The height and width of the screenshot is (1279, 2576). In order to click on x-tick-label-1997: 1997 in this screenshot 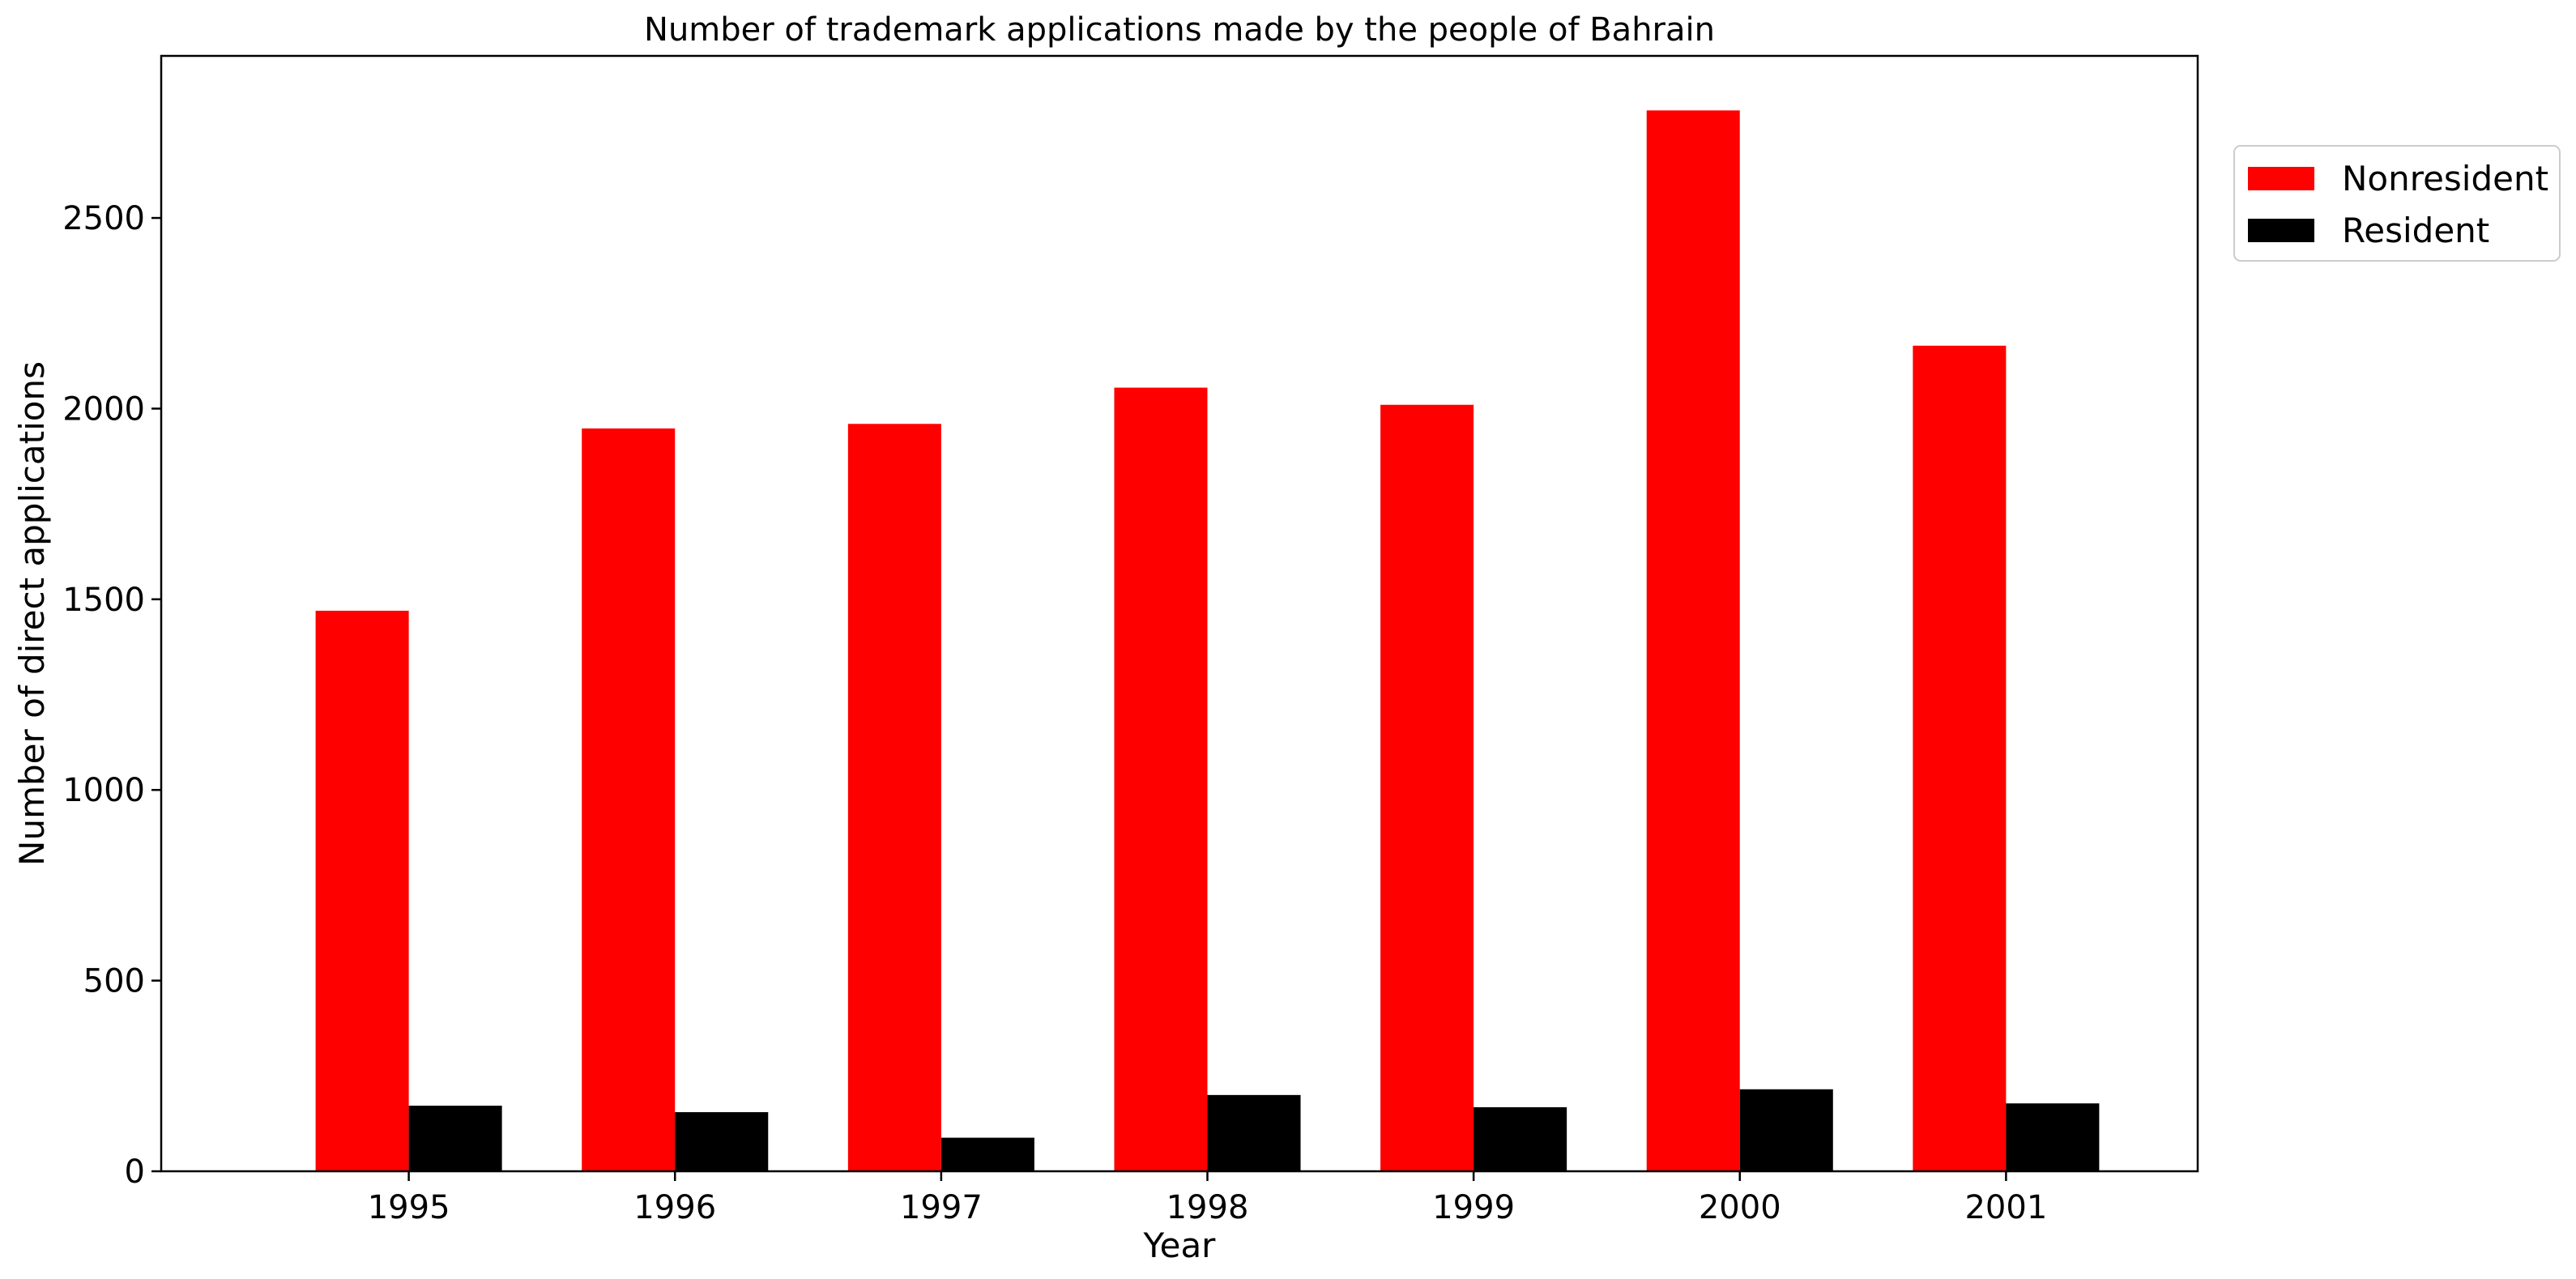, I will do `click(942, 1207)`.